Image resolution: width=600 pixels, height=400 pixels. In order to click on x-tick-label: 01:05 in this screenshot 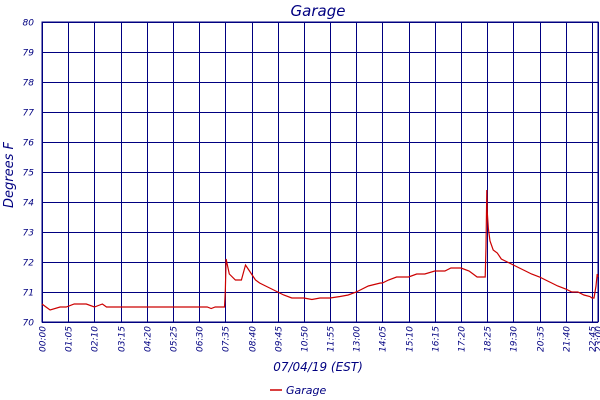, I will do `click(70, 339)`.